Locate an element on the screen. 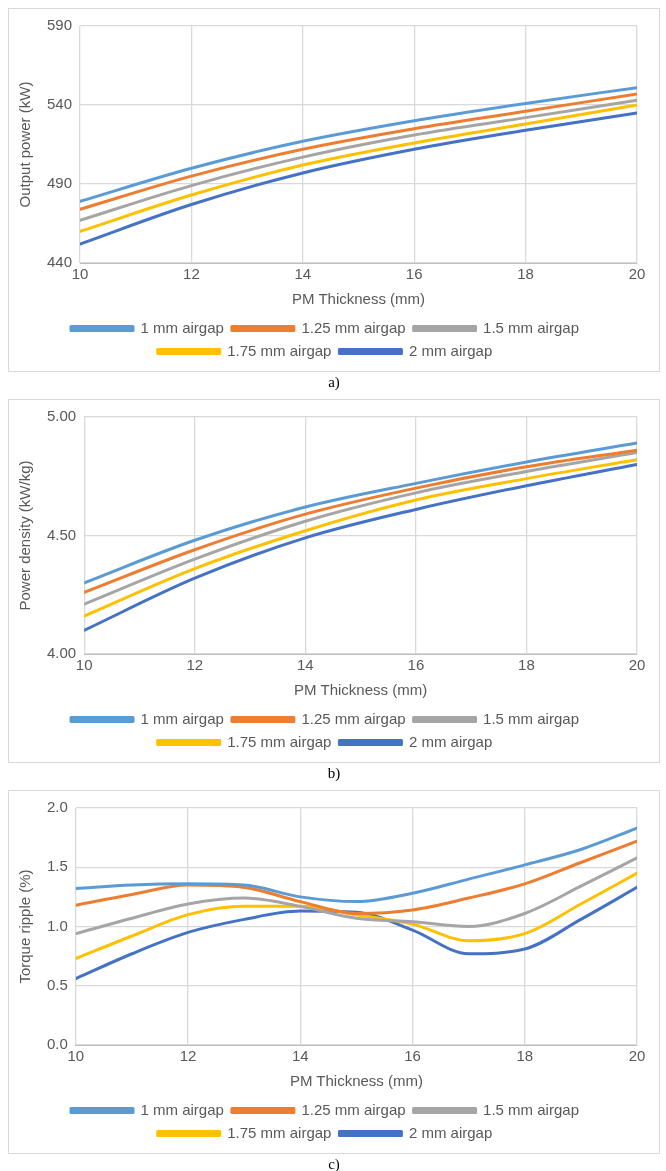 This screenshot has width=666, height=1171. y-tick-label: 0.0 is located at coordinates (57, 1044).